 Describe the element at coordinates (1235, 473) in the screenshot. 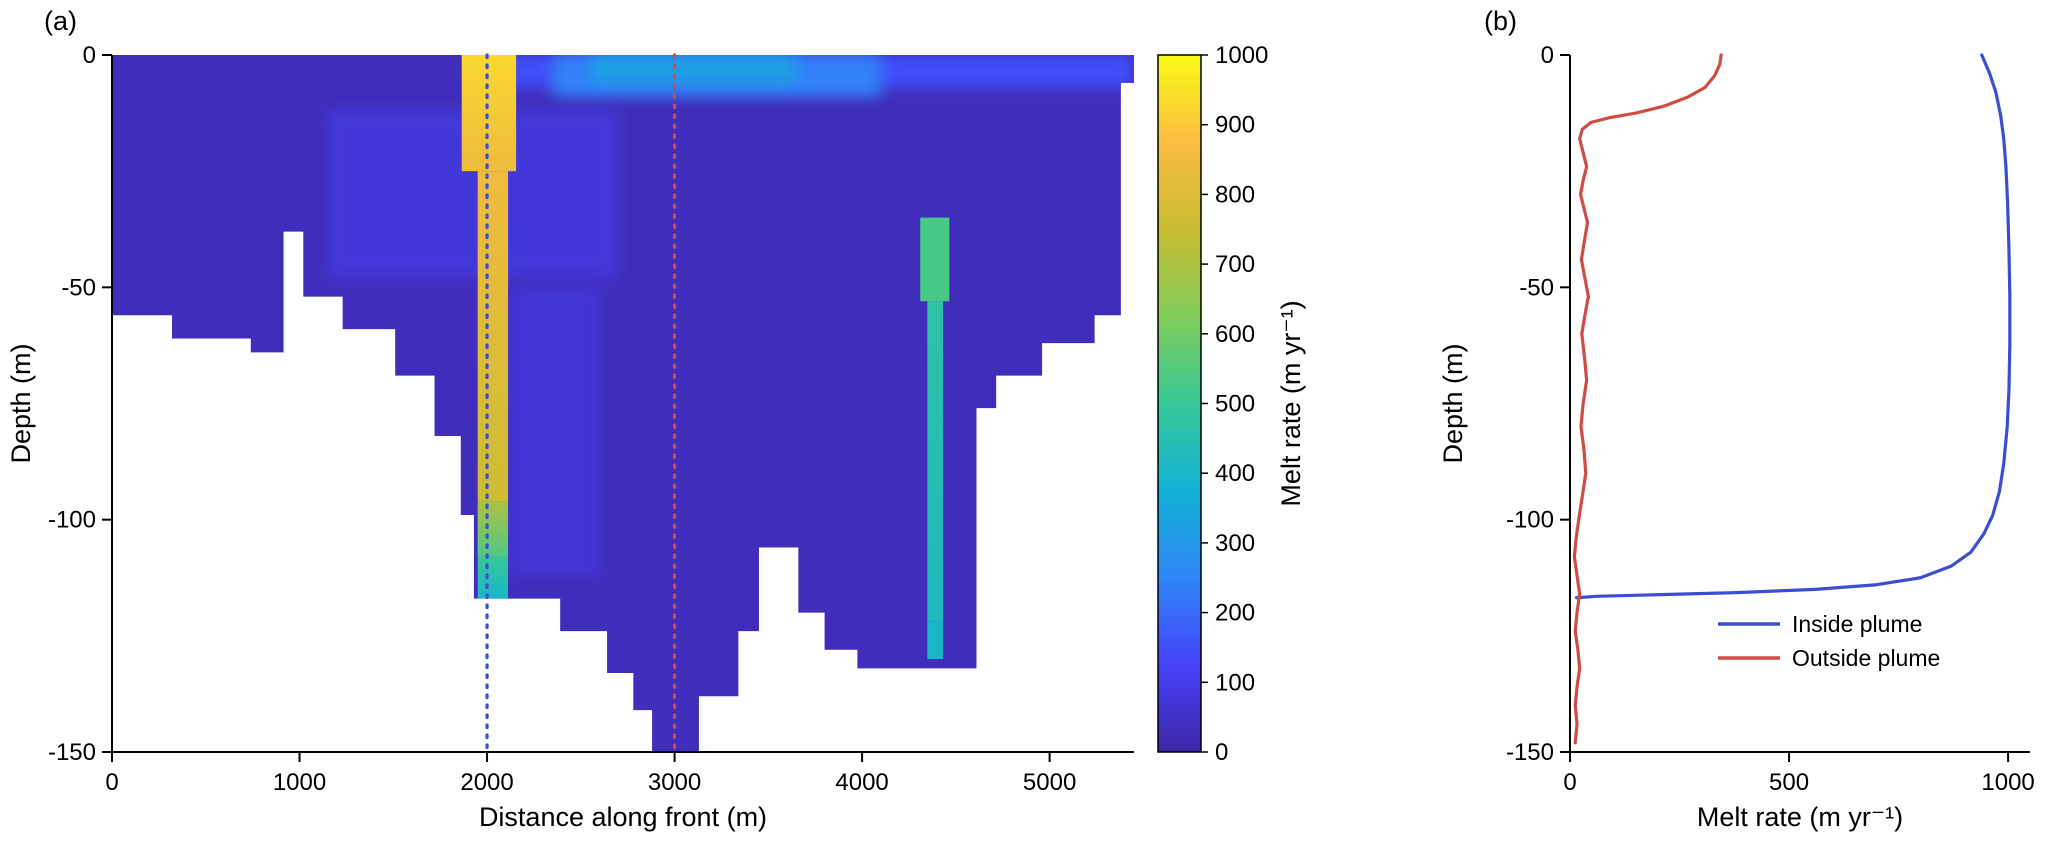

I see `colorbar-tick-label: 400` at that location.